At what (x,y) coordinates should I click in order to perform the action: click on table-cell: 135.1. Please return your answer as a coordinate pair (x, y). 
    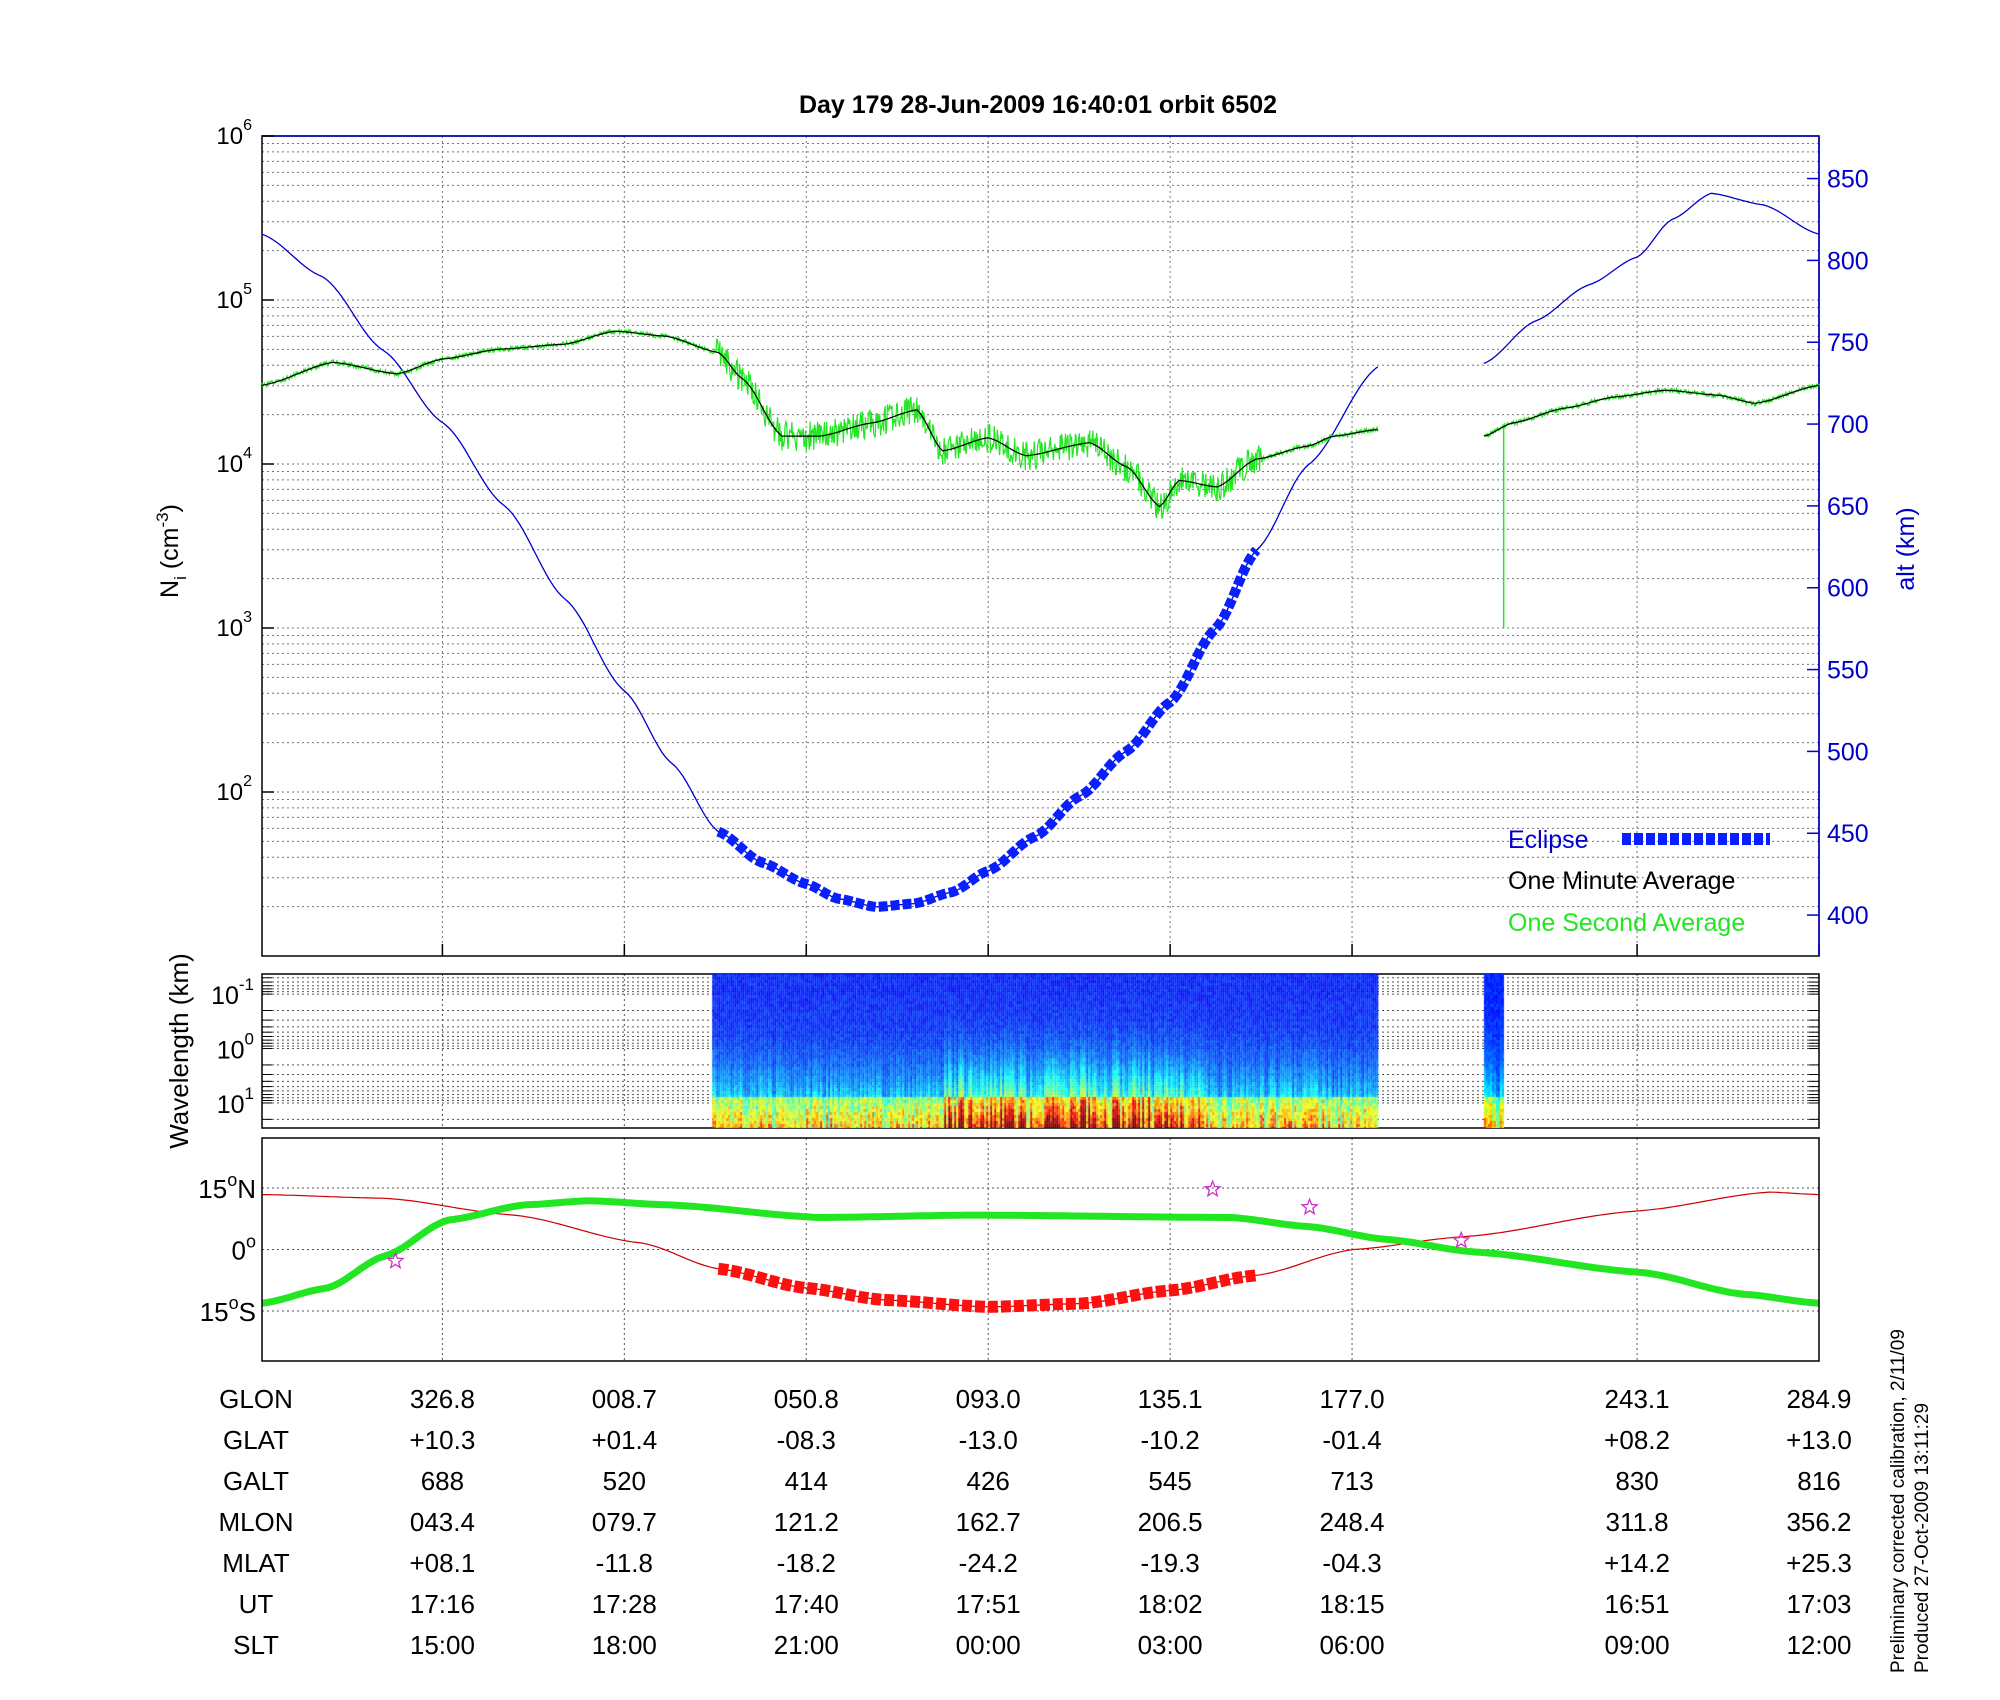
    Looking at the image, I should click on (1170, 1399).